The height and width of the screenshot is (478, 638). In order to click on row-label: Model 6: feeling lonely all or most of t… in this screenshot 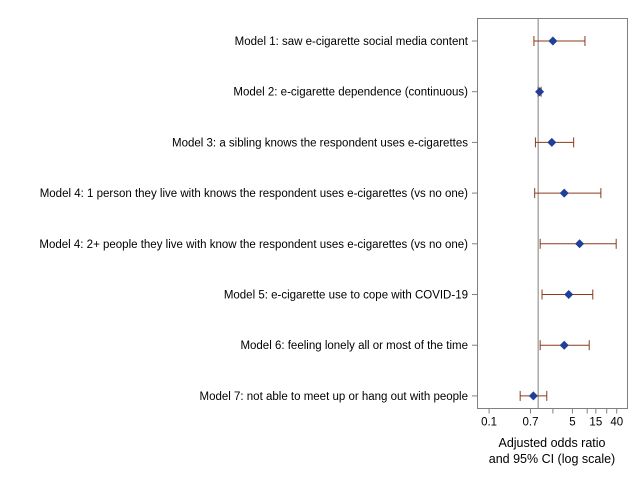, I will do `click(354, 346)`.